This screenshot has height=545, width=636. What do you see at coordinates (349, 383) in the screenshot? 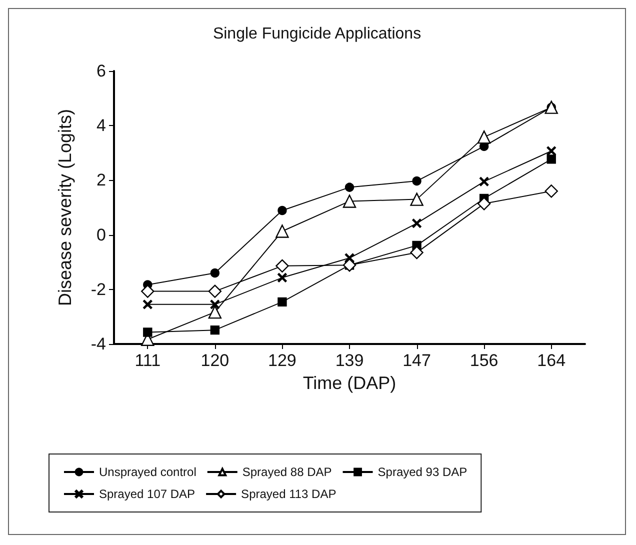
I see `x-axis-title: Time (DAP)` at bounding box center [349, 383].